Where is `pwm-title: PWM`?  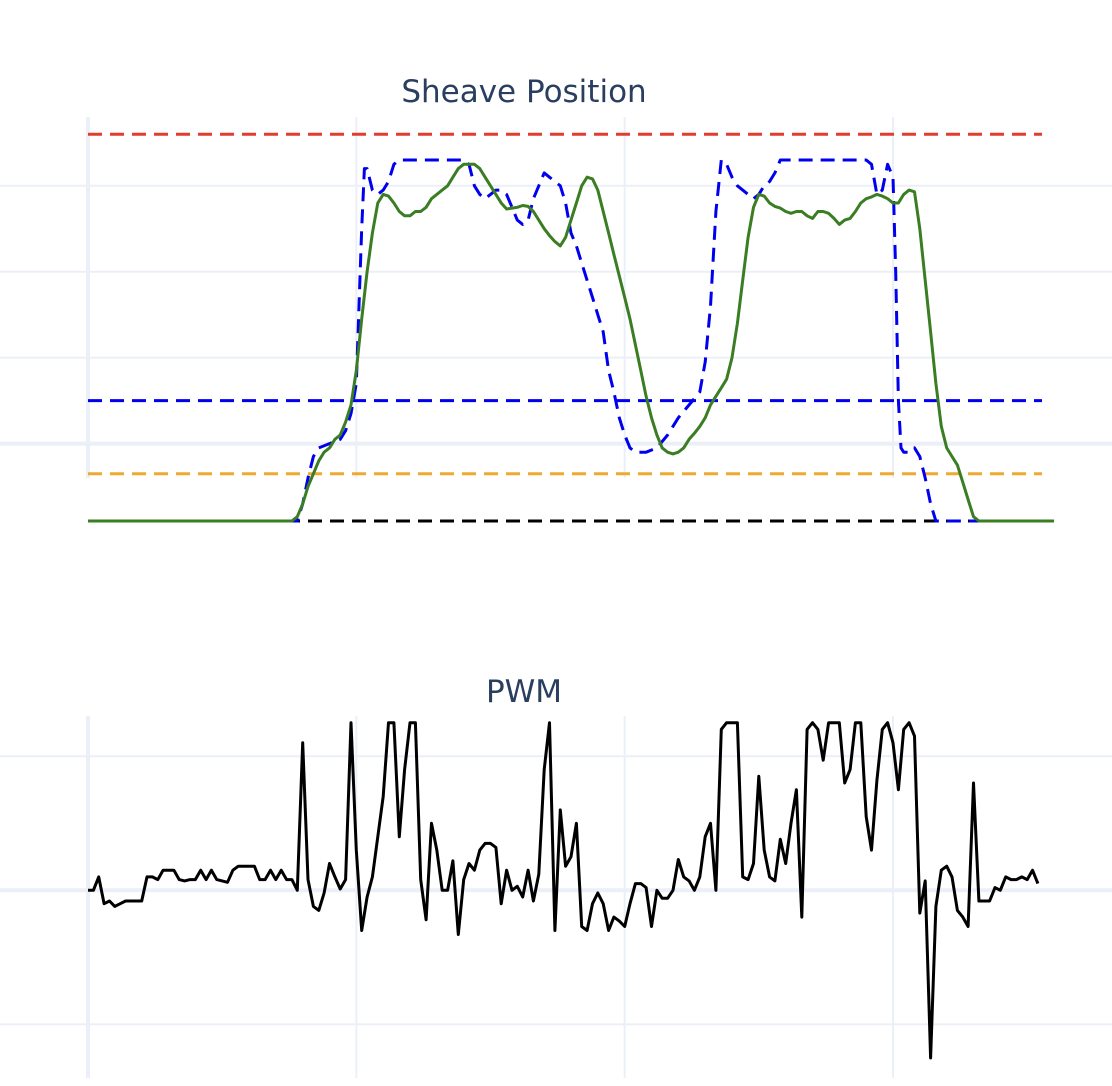
pwm-title: PWM is located at coordinates (524, 692).